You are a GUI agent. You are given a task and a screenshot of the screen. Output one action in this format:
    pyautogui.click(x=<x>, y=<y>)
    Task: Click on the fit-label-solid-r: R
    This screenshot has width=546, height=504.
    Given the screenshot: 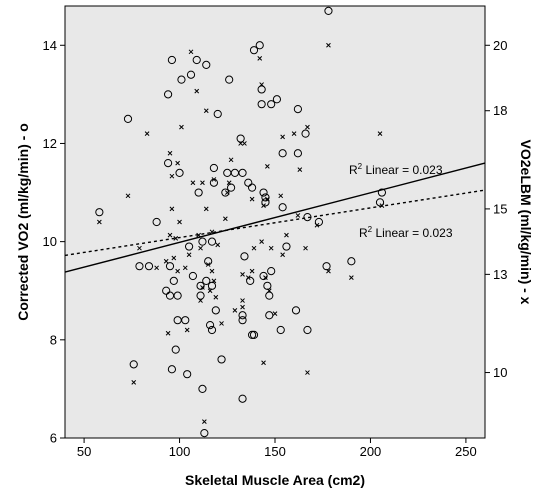 What is the action you would take?
    pyautogui.click(x=353, y=170)
    